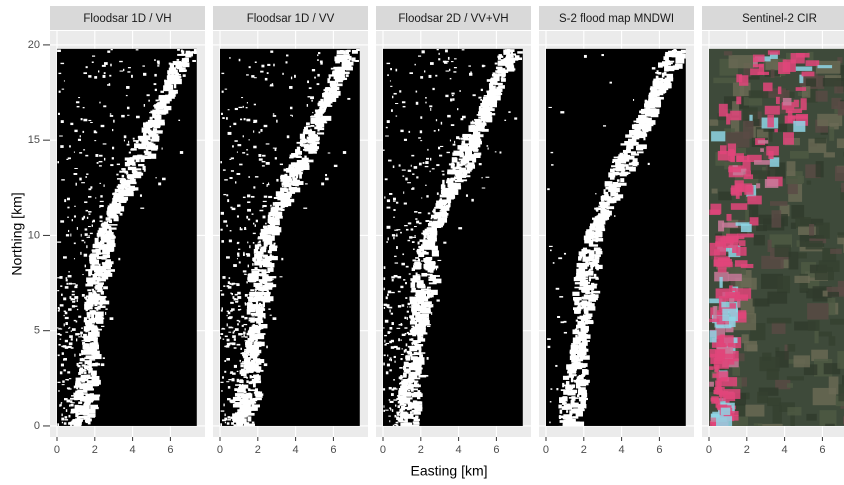  What do you see at coordinates (779, 19) in the screenshot?
I see `strip-label: Sentinel-2 CIR` at bounding box center [779, 19].